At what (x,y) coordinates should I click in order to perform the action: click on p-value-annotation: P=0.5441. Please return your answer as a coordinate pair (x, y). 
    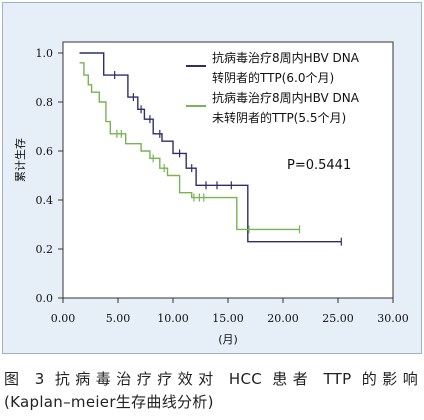
    Looking at the image, I should click on (319, 165).